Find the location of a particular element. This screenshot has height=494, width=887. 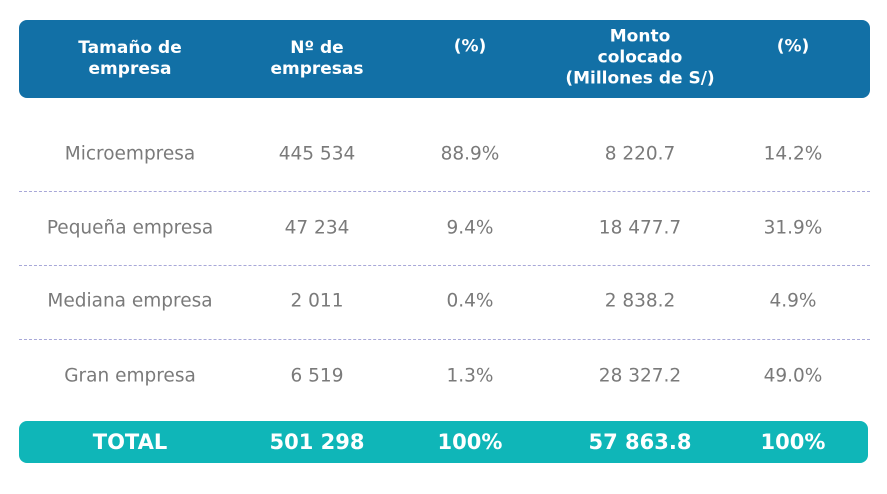

total-cell: 57 863.8 is located at coordinates (640, 442).